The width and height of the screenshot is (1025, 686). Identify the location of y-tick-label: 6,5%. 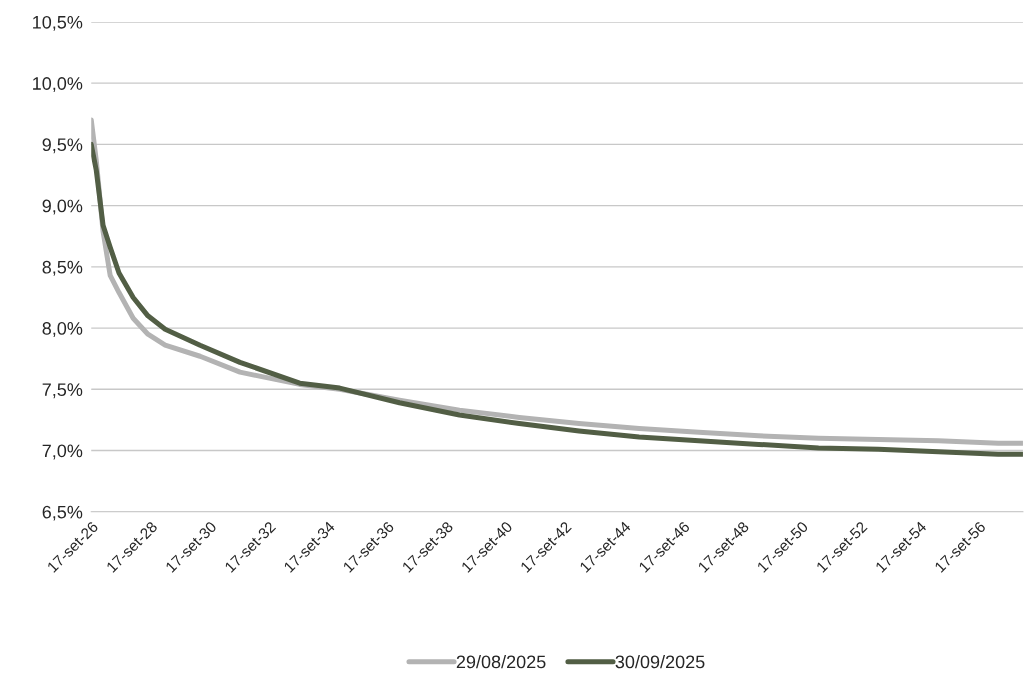
(62, 513).